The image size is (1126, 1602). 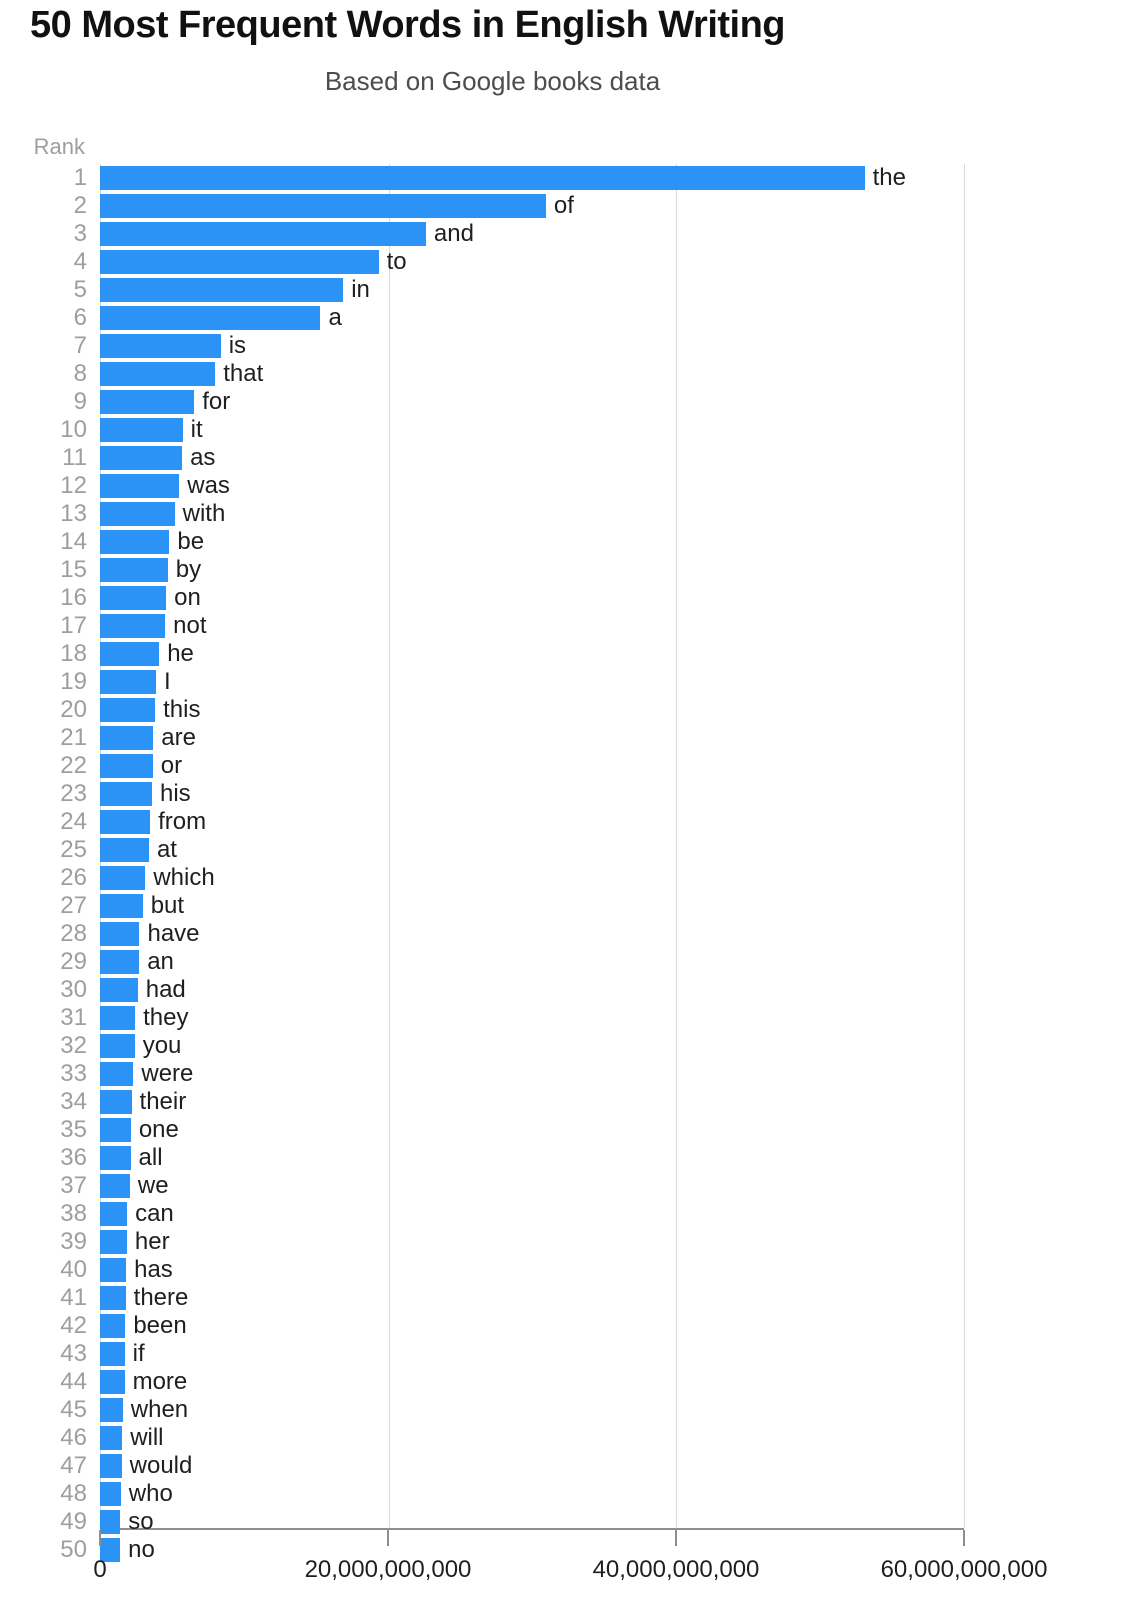 I want to click on bar-area: are, so click(x=532, y=738).